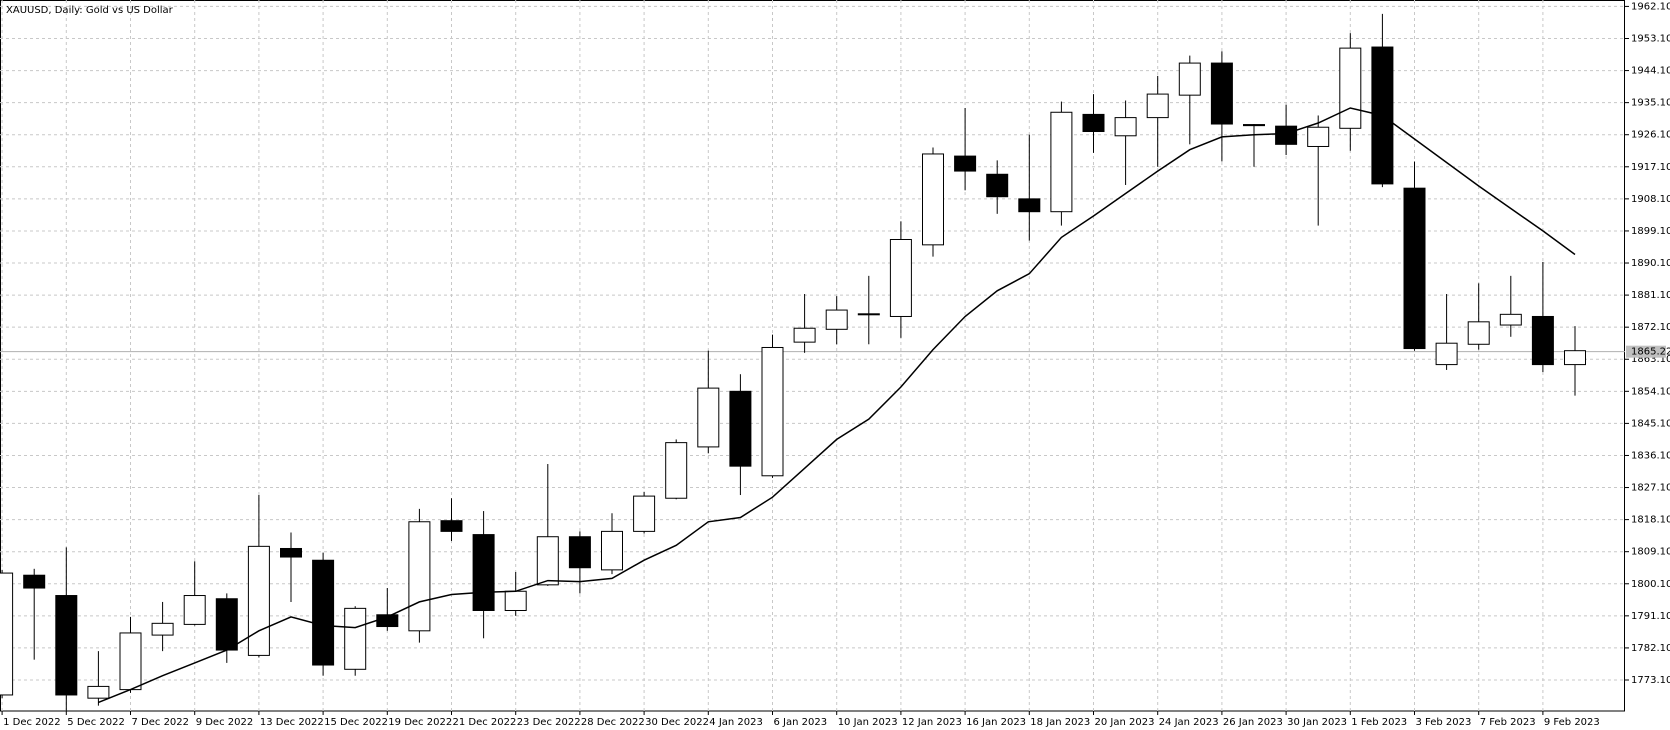 The image size is (1670, 730). I want to click on x-tick-label: 18 Jan 2023, so click(1060, 722).